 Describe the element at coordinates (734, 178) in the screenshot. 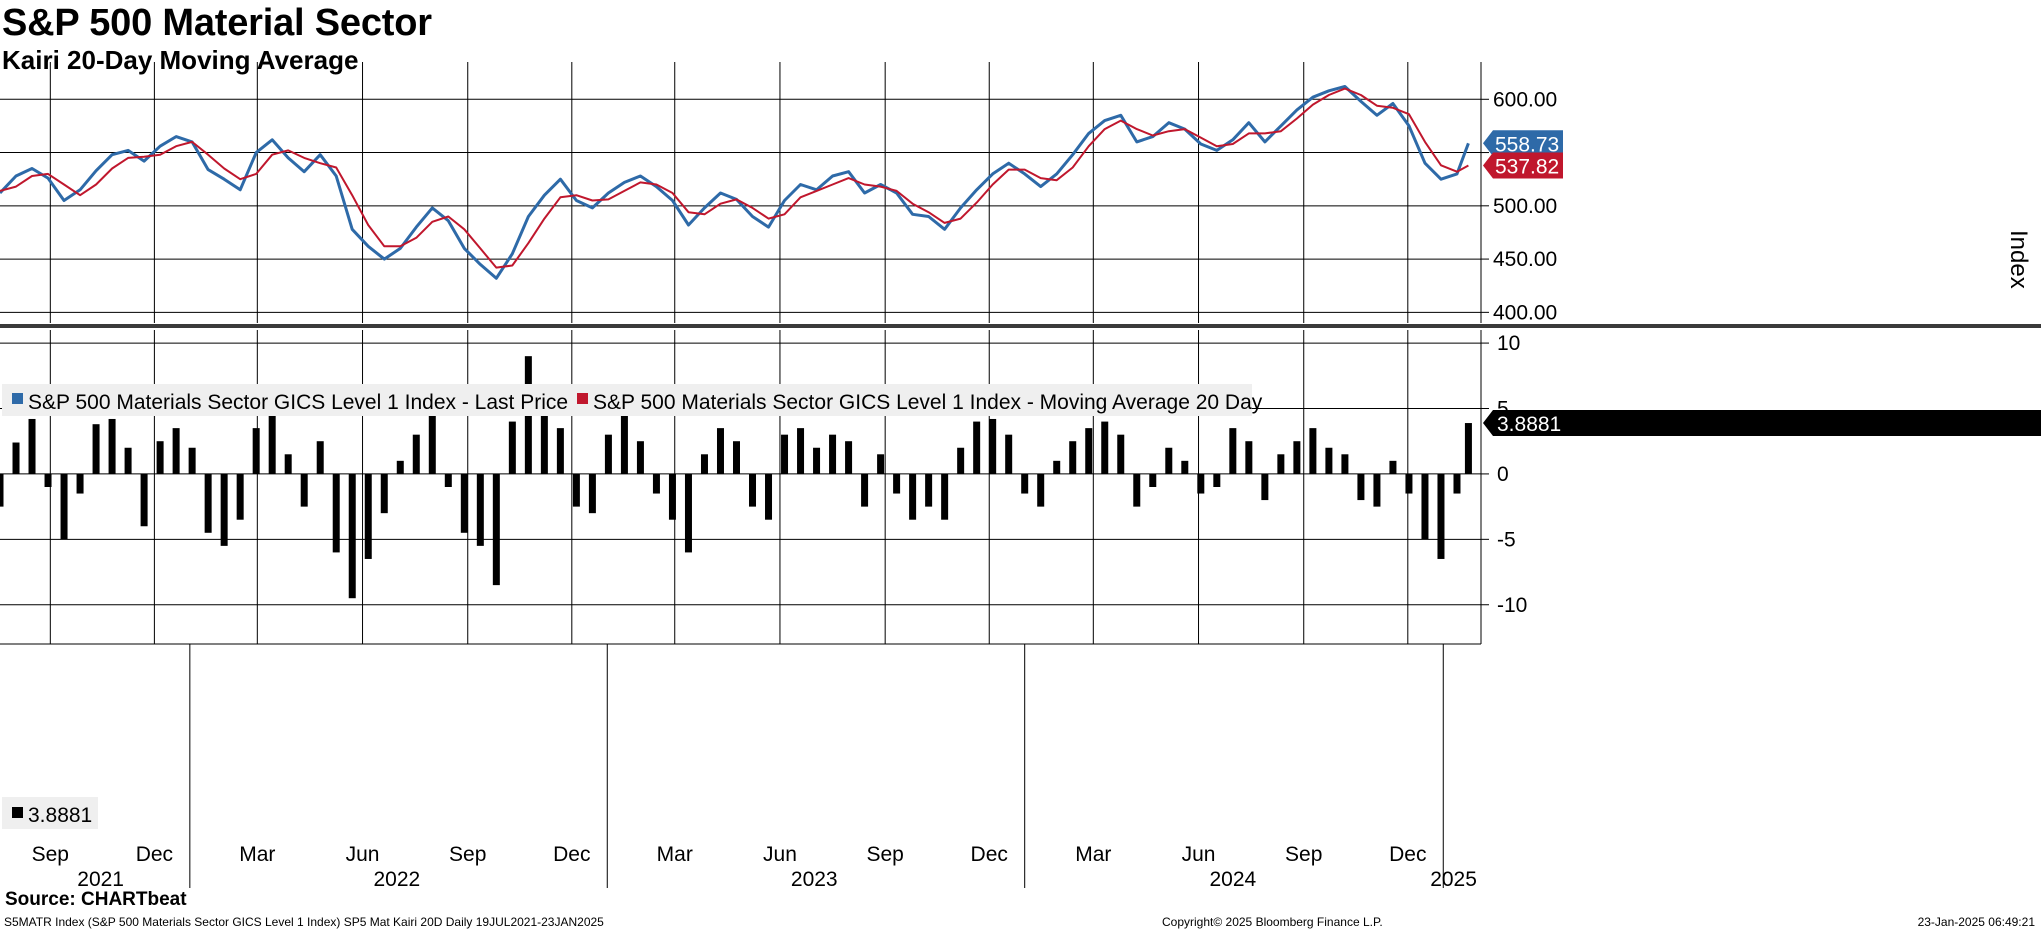

I see `ma20-series-line` at that location.